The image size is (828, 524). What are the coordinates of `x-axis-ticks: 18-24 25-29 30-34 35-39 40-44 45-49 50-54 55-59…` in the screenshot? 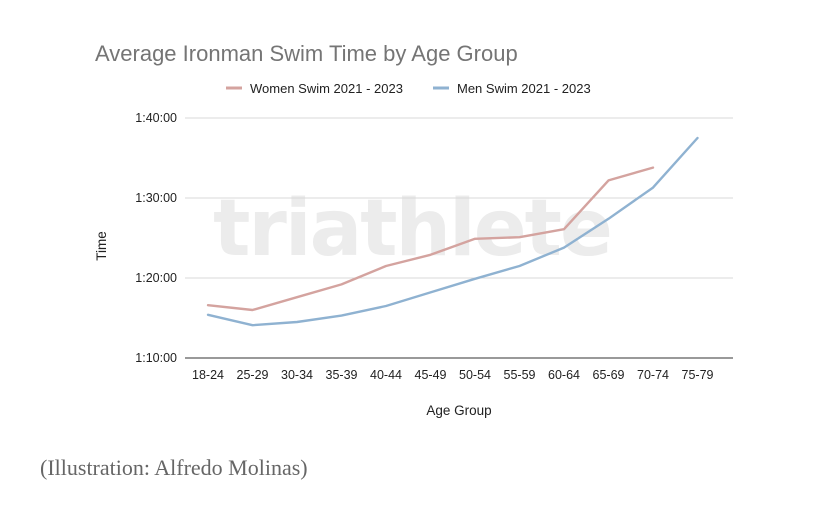 It's located at (453, 375).